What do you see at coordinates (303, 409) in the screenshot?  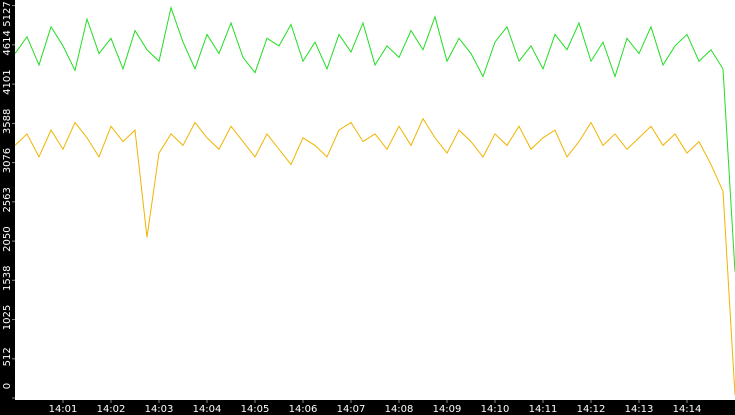 I see `x-tick-label: 14:06` at bounding box center [303, 409].